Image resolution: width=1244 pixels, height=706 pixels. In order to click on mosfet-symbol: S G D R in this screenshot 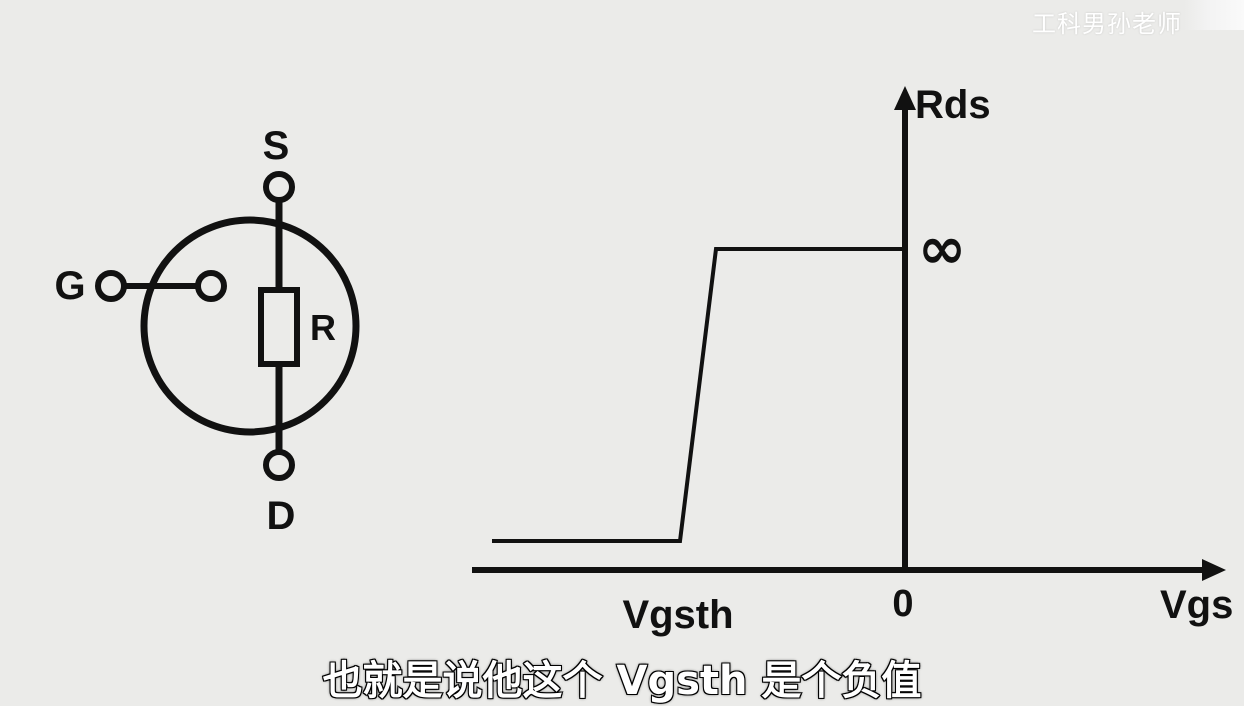, I will do `click(207, 331)`.